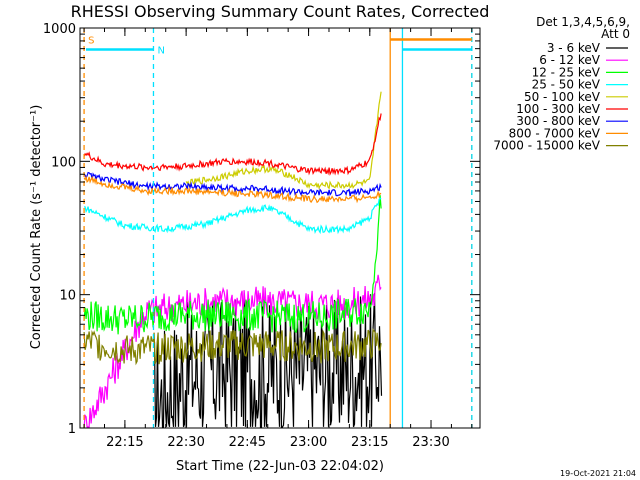  What do you see at coordinates (59, 29) in the screenshot?
I see `y-tick-label: 1000` at bounding box center [59, 29].